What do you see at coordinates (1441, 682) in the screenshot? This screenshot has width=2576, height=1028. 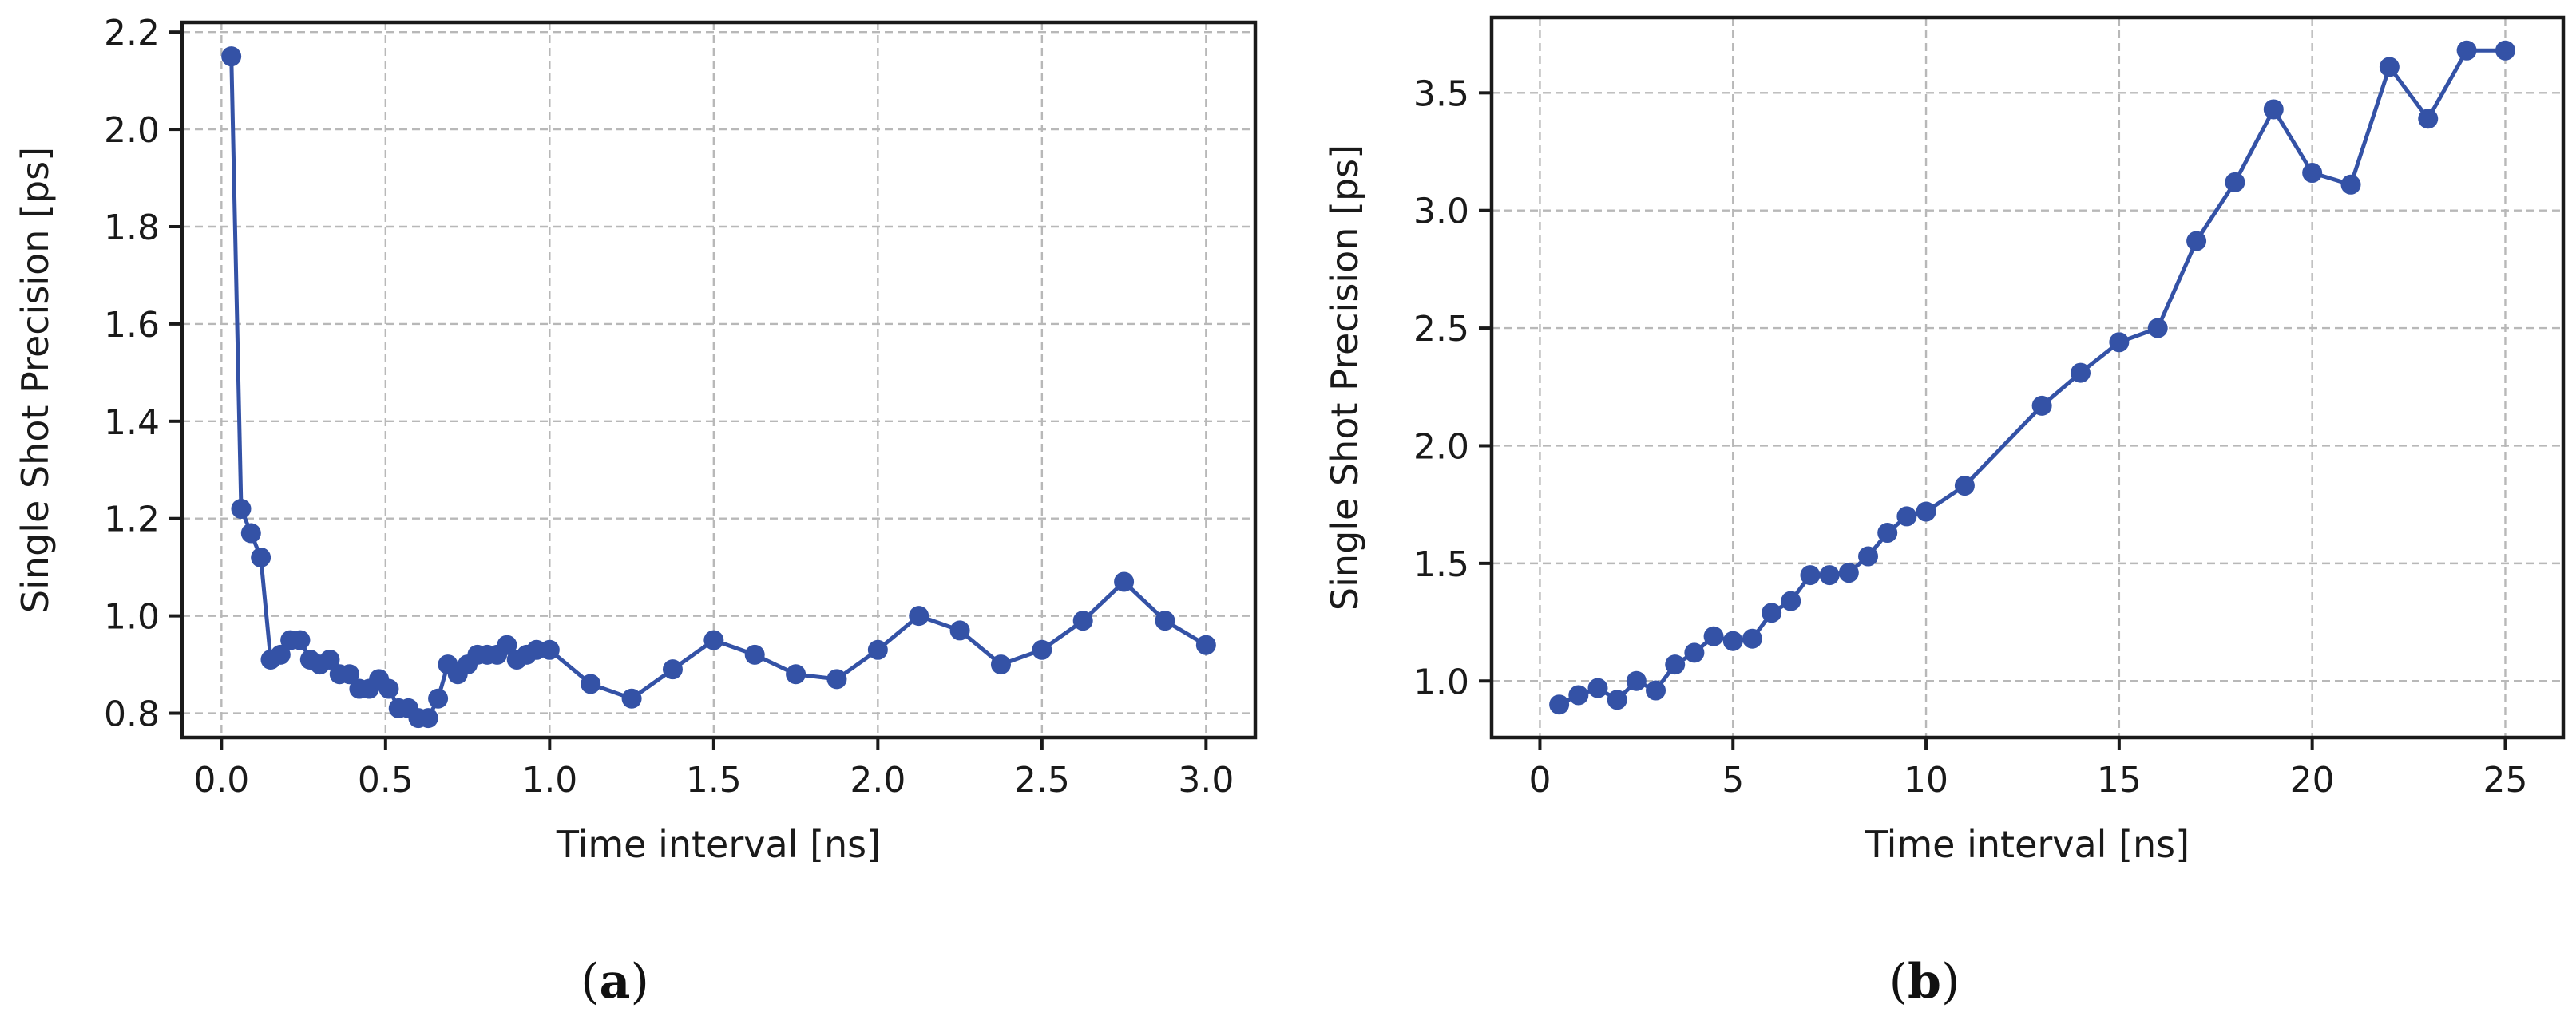 I see `panel-b-y-tick-label: 1.0` at bounding box center [1441, 682].